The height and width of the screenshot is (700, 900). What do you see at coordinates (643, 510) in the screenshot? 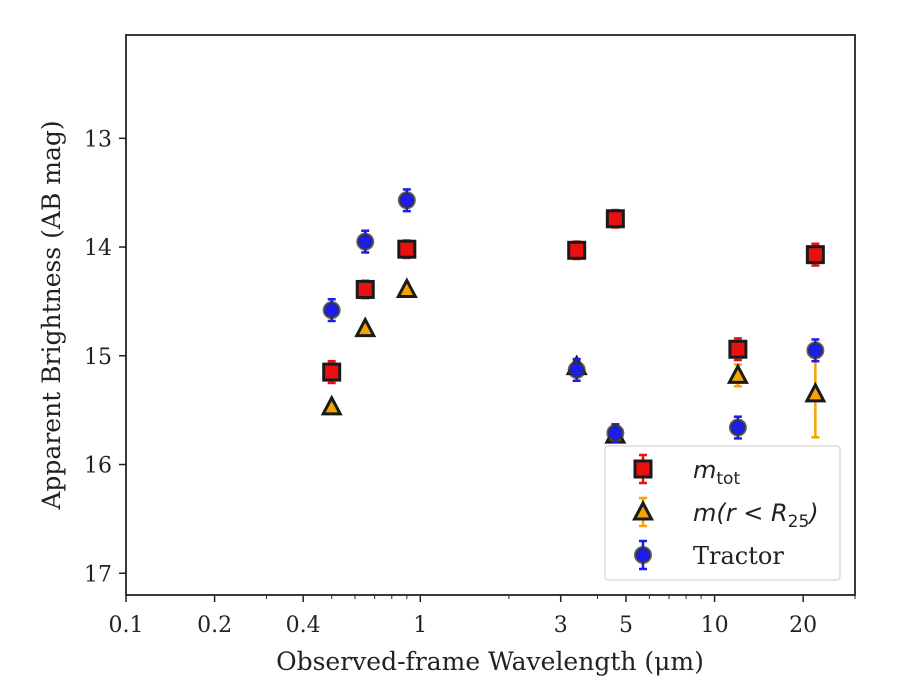
I see `legend-marker-triangle` at bounding box center [643, 510].